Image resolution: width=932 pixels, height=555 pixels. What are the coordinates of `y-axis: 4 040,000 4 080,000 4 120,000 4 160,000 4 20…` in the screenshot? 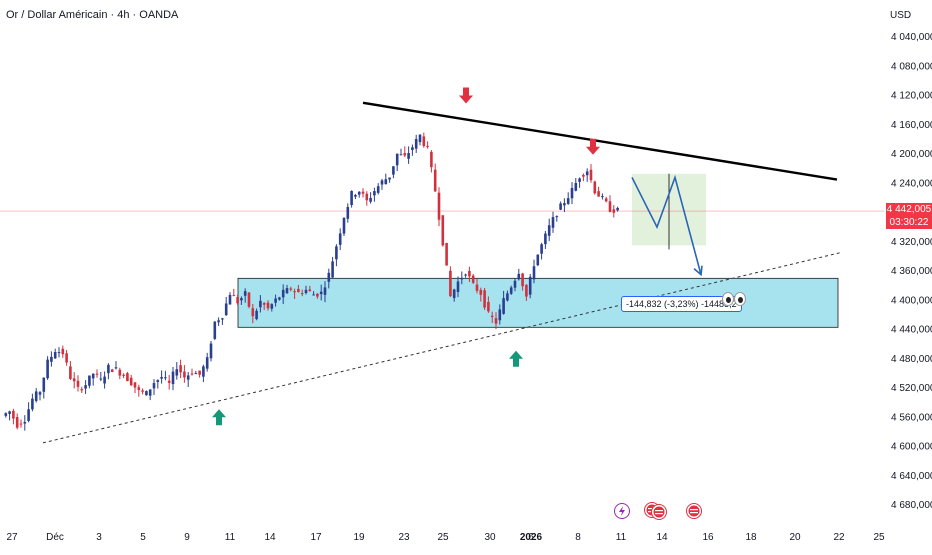 It's located at (911, 271).